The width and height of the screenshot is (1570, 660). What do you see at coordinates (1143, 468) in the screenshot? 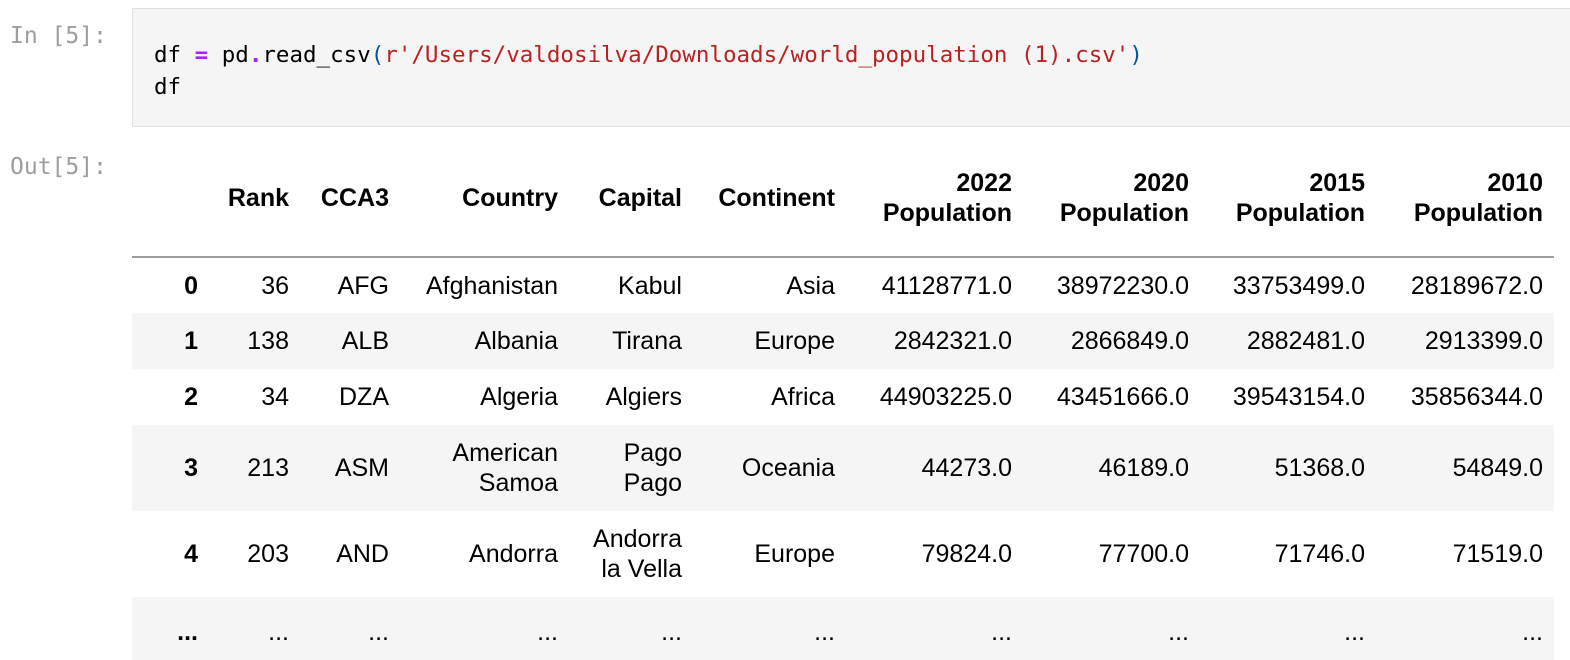
I see `cell-pop-2020: 46189.0` at bounding box center [1143, 468].